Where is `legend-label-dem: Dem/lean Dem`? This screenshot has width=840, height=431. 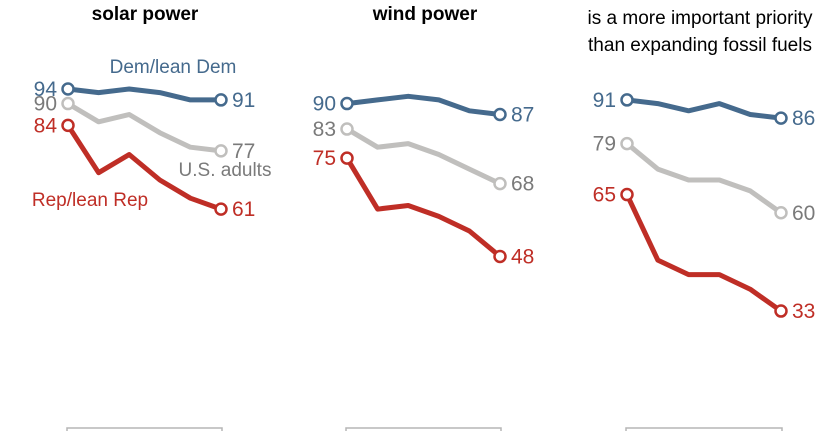 legend-label-dem: Dem/lean Dem is located at coordinates (173, 67).